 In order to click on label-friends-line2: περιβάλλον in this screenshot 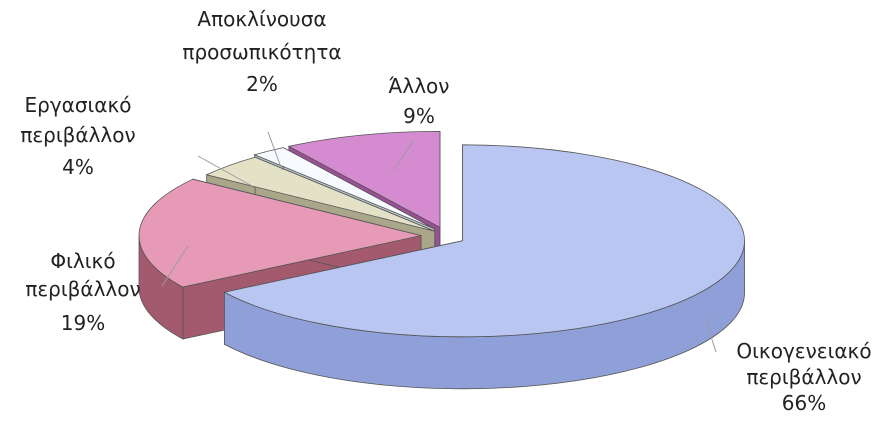, I will do `click(82, 289)`.